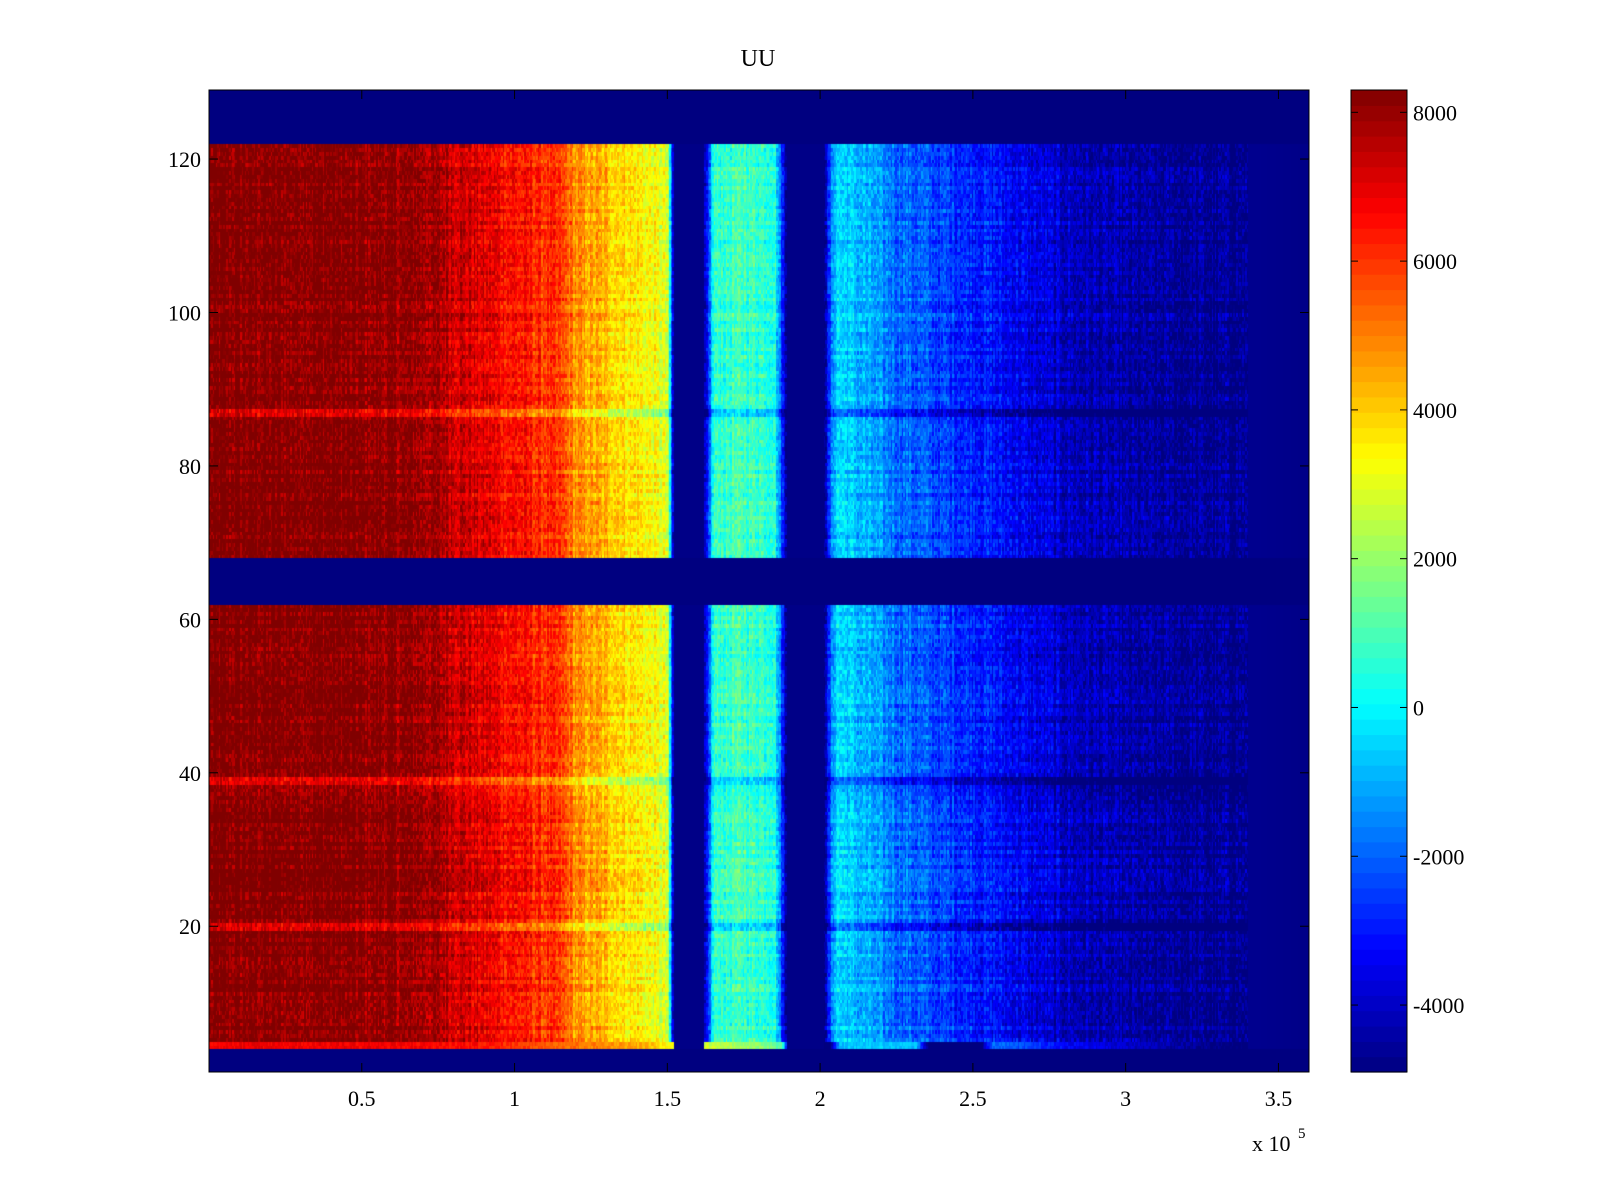  Describe the element at coordinates (1302, 1134) in the screenshot. I see `x-multiplier-exponent: 5` at that location.